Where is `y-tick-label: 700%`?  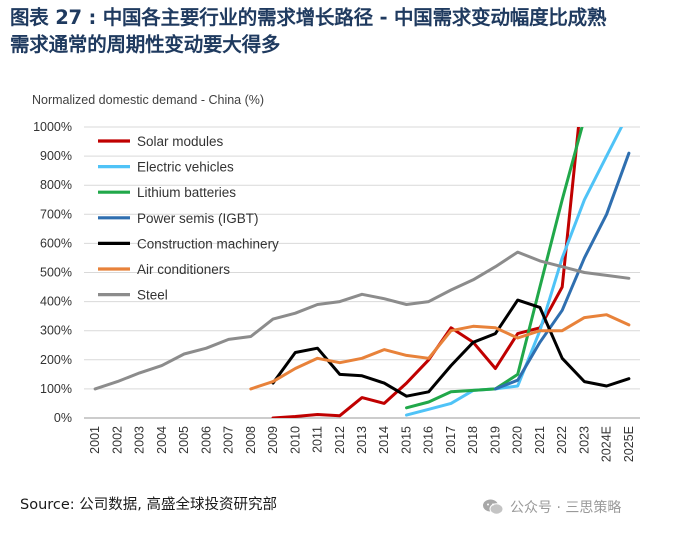
y-tick-label: 700% is located at coordinates (56, 214).